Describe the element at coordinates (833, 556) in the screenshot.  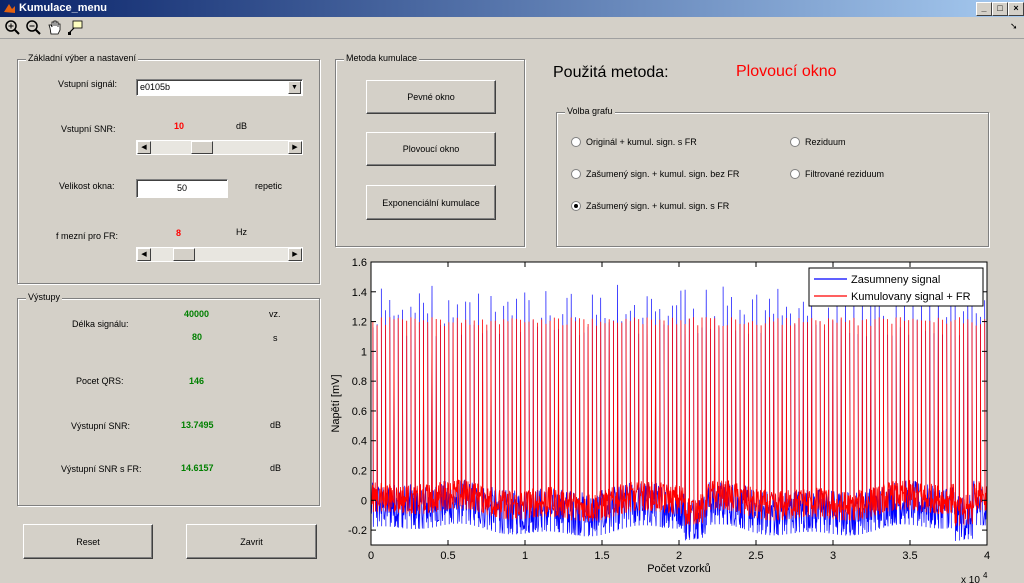
I see `x-tick-label: 3` at that location.